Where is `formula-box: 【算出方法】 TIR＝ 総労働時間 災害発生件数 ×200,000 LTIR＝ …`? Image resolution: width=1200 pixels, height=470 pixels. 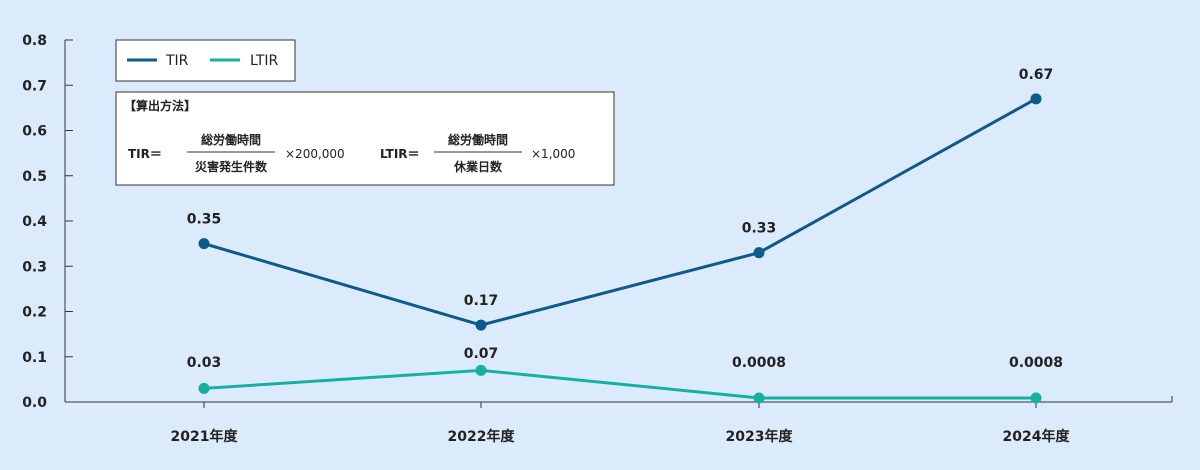 formula-box: 【算出方法】 TIR＝ 総労働時間 災害発生件数 ×200,000 LTIR＝ … is located at coordinates (365, 138).